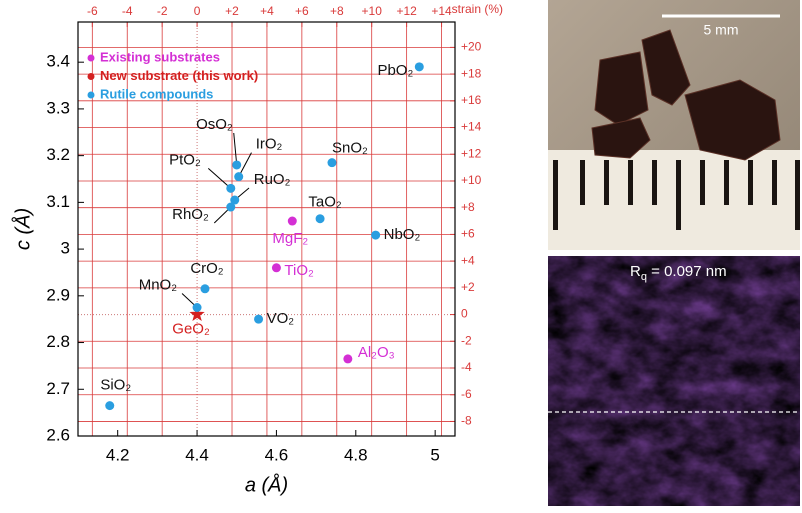 Image resolution: width=802 pixels, height=513 pixels. What do you see at coordinates (441, 11) in the screenshot?
I see `x2-tick-label: +14` at bounding box center [441, 11].